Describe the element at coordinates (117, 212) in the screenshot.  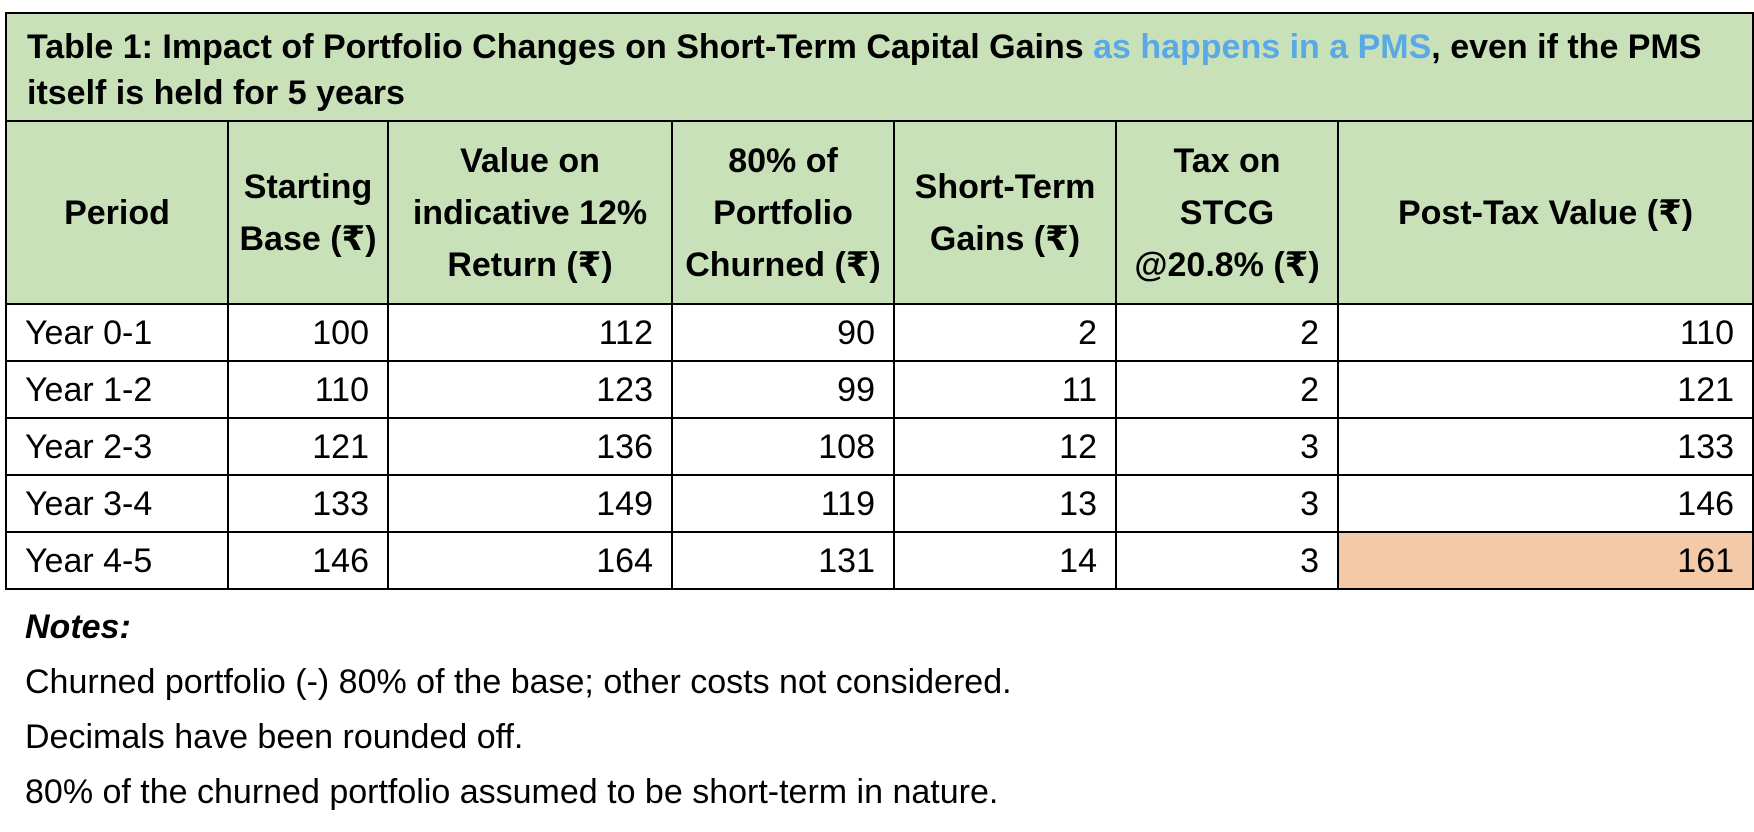
I see `header-period: Period` at that location.